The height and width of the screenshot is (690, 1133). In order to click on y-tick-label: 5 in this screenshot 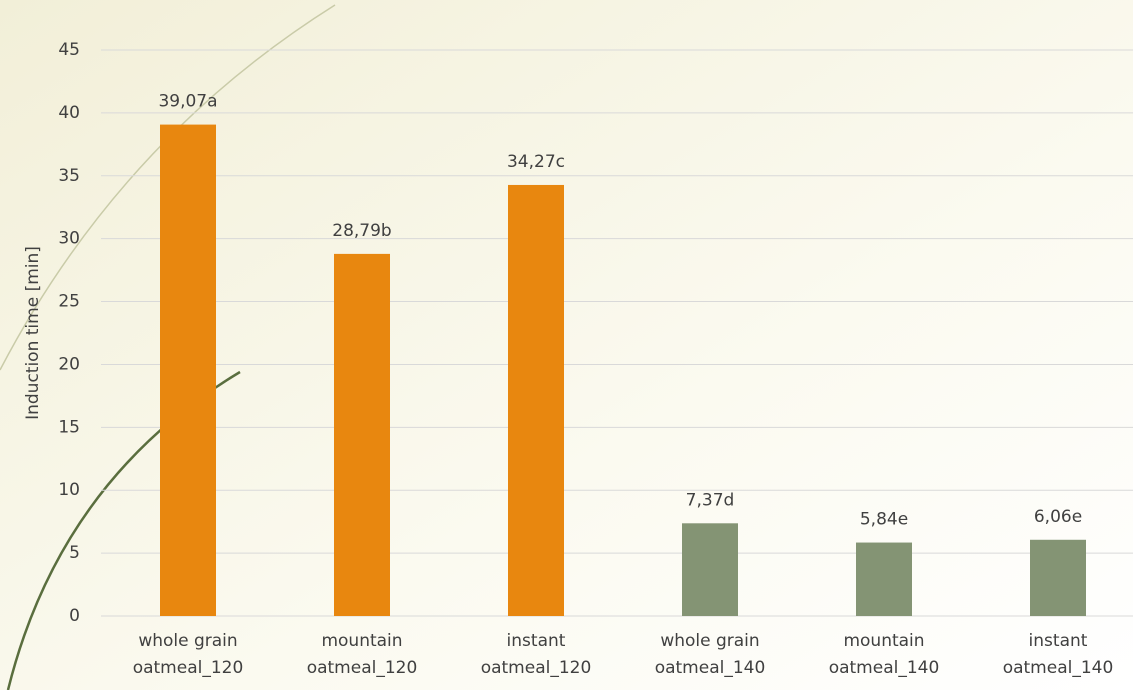, I will do `click(74, 553)`.